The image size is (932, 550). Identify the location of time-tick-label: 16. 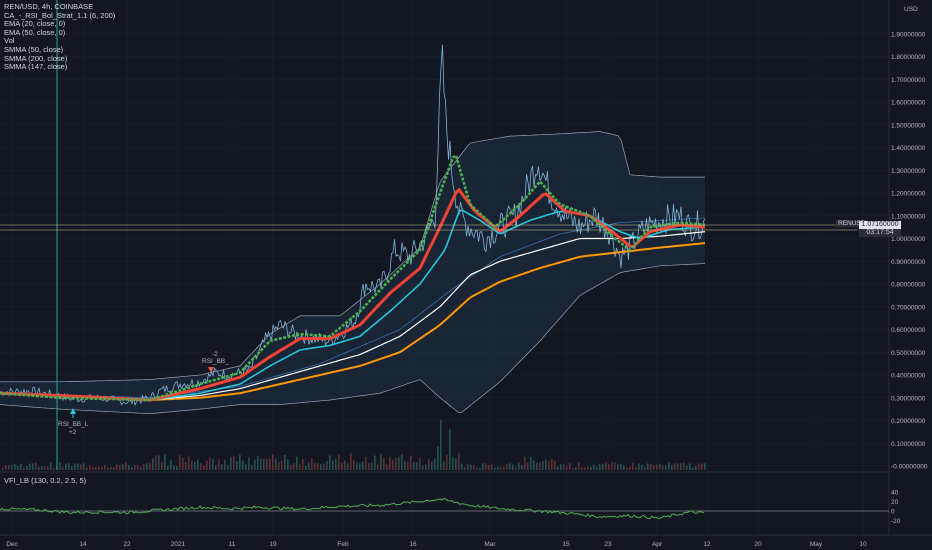
(413, 544).